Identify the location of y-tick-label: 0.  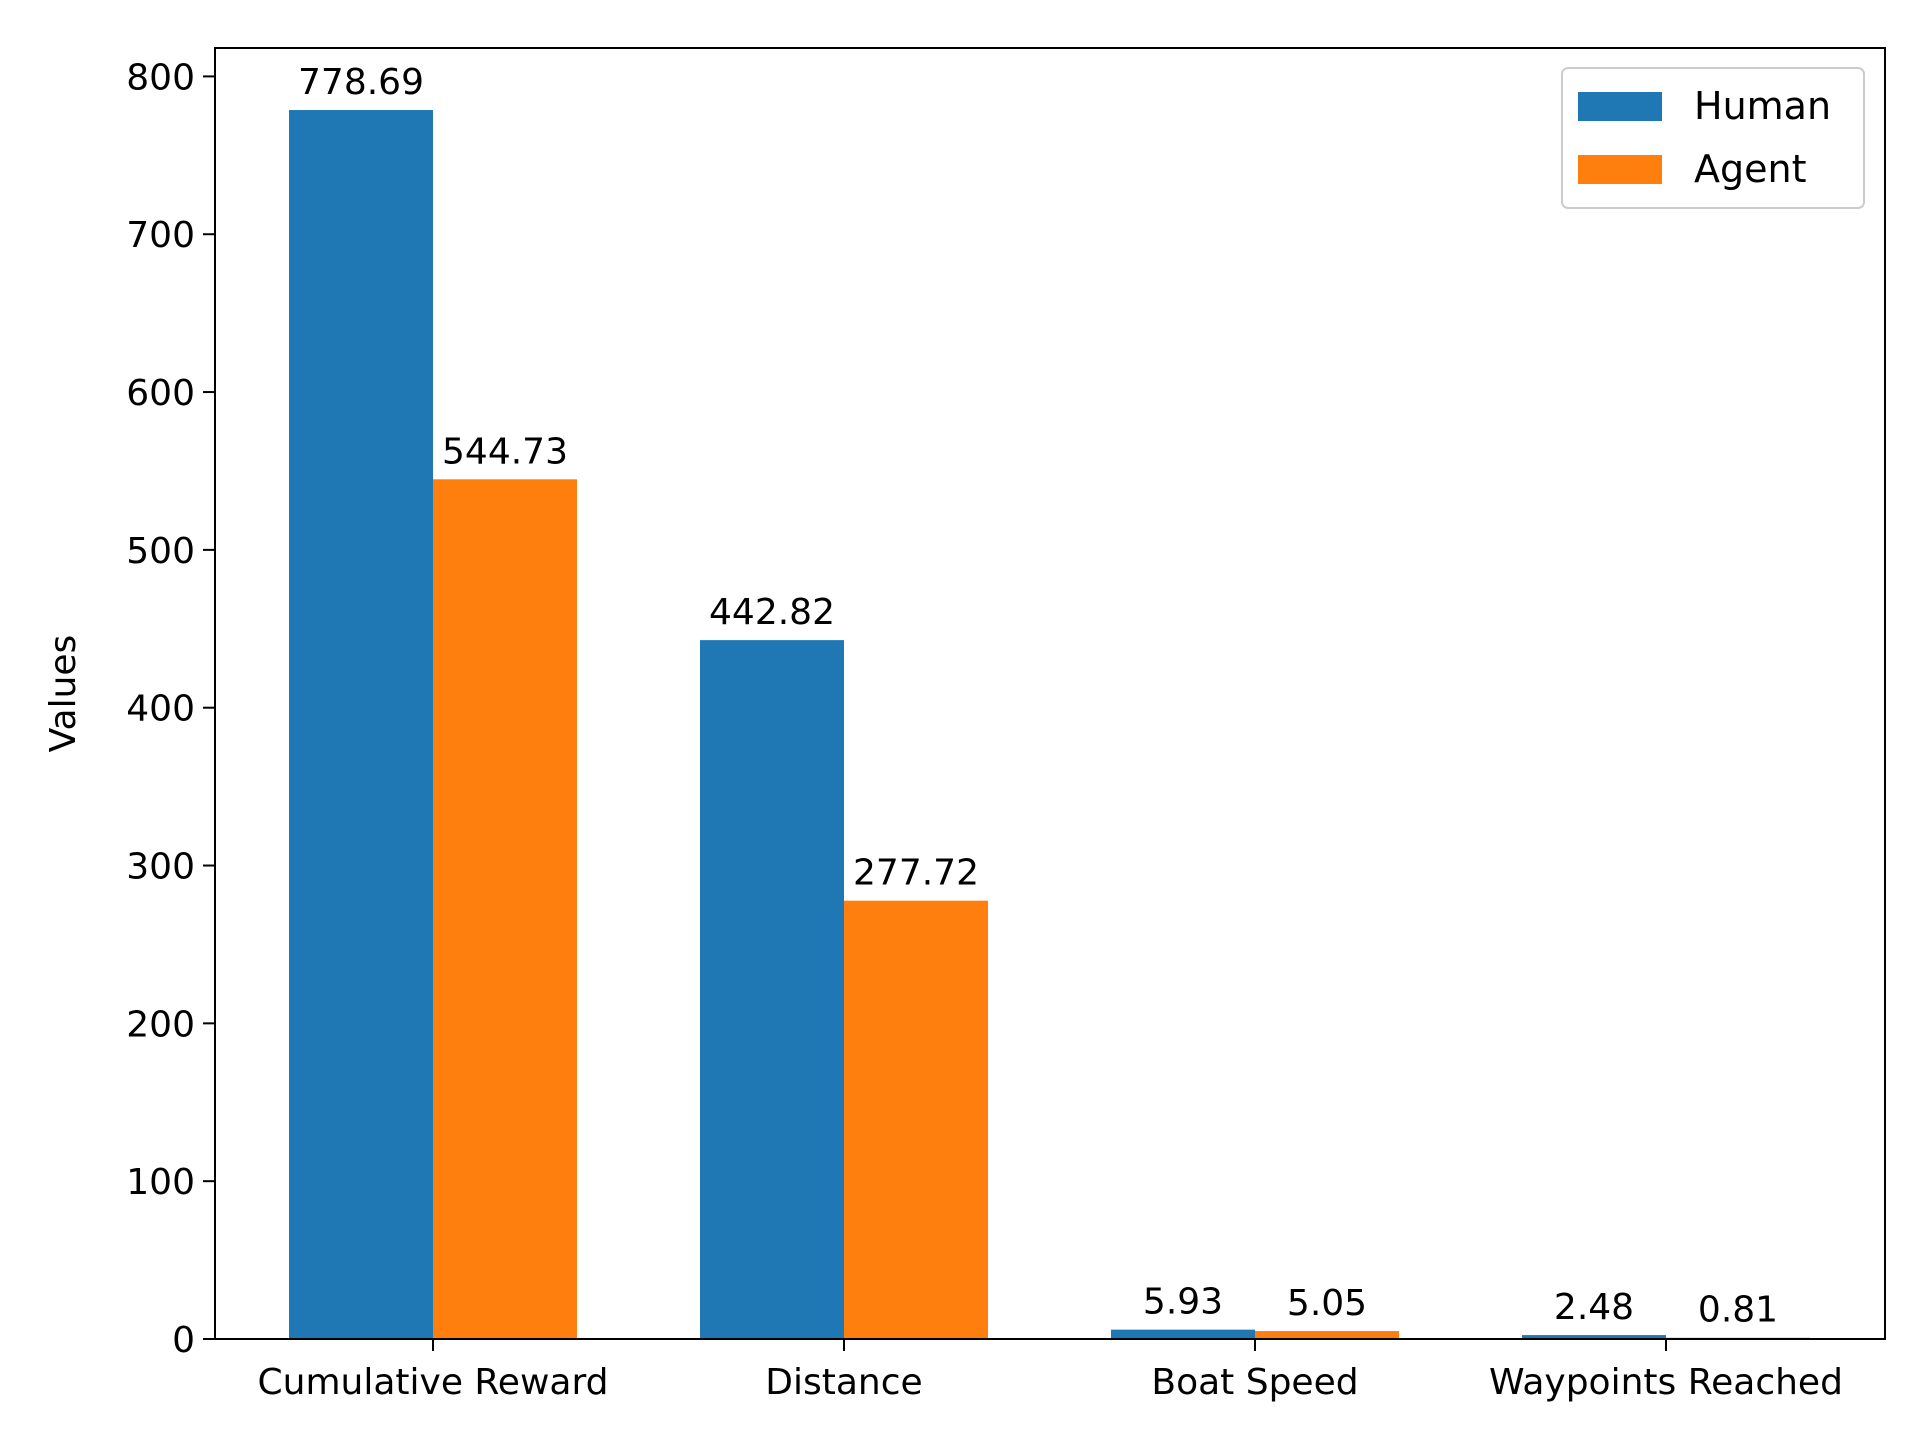
(183, 1340).